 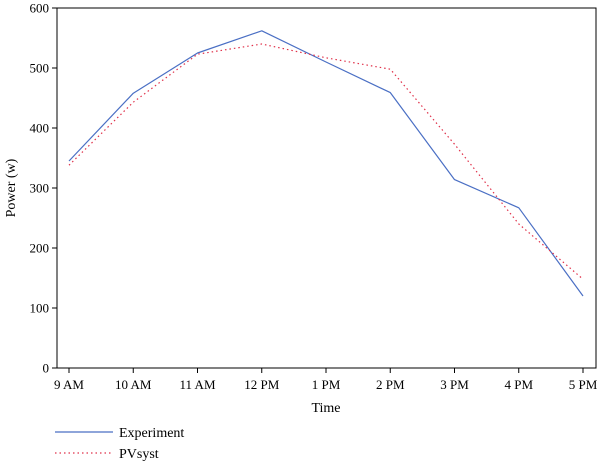 What do you see at coordinates (40, 188) in the screenshot?
I see `y-tick-label: 300` at bounding box center [40, 188].